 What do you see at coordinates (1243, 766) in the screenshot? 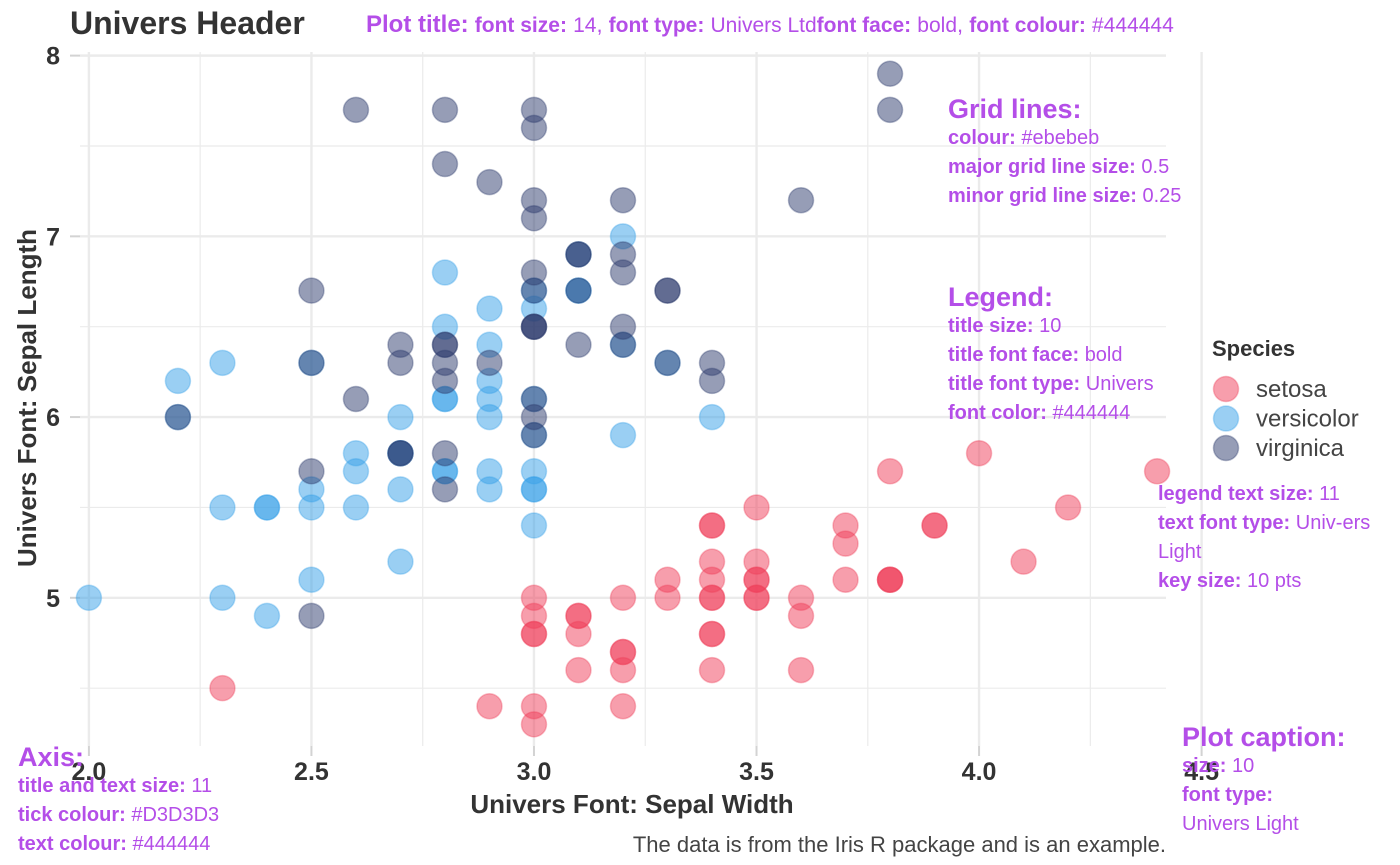
I see `caption-size-value: 10` at bounding box center [1243, 766].